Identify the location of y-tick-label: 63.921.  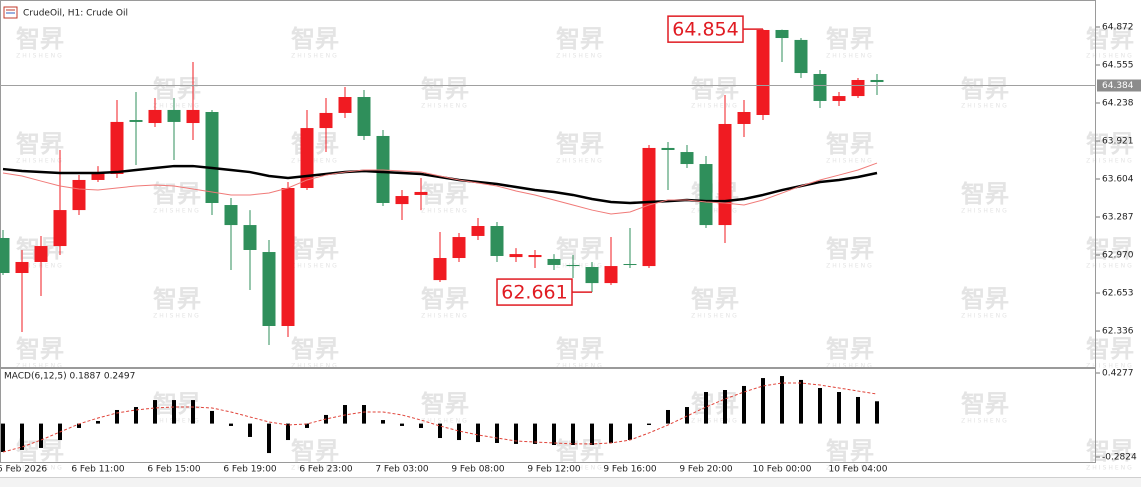
(1118, 142).